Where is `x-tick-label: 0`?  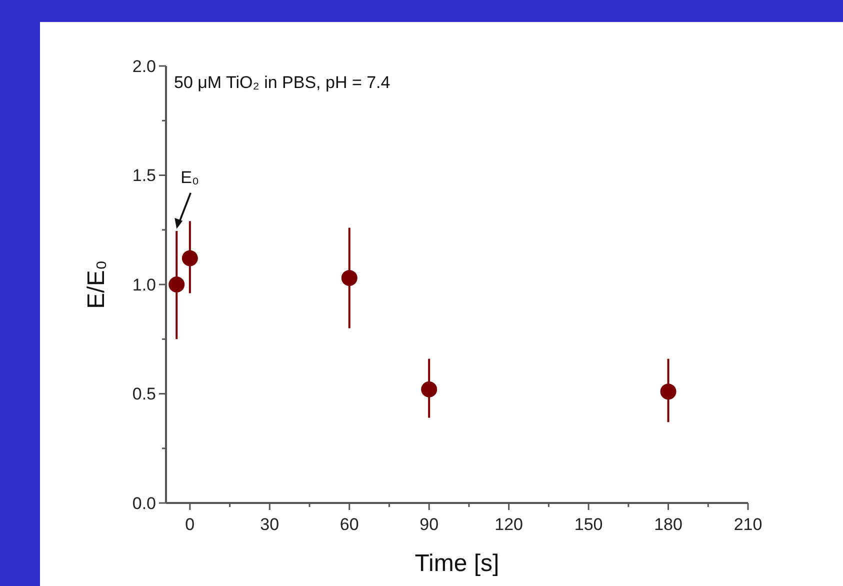
x-tick-label: 0 is located at coordinates (190, 524).